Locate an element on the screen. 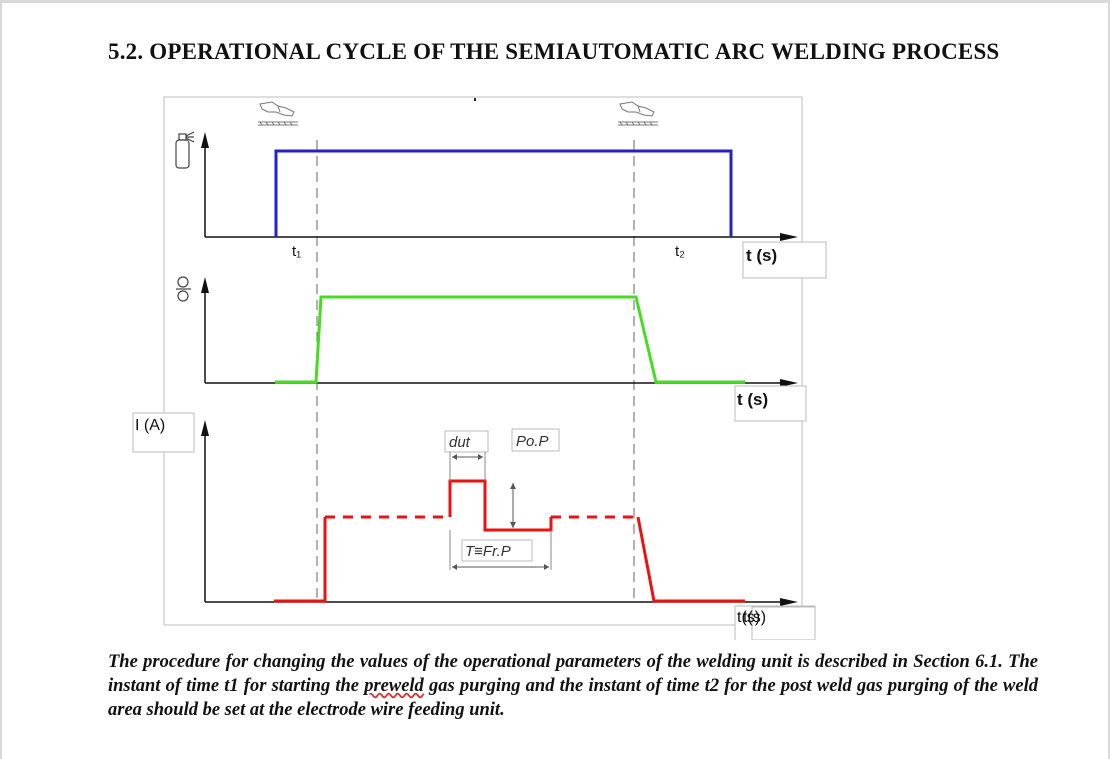 The width and height of the screenshot is (1110, 759). wire-feed-rollers-icon is located at coordinates (183, 289).